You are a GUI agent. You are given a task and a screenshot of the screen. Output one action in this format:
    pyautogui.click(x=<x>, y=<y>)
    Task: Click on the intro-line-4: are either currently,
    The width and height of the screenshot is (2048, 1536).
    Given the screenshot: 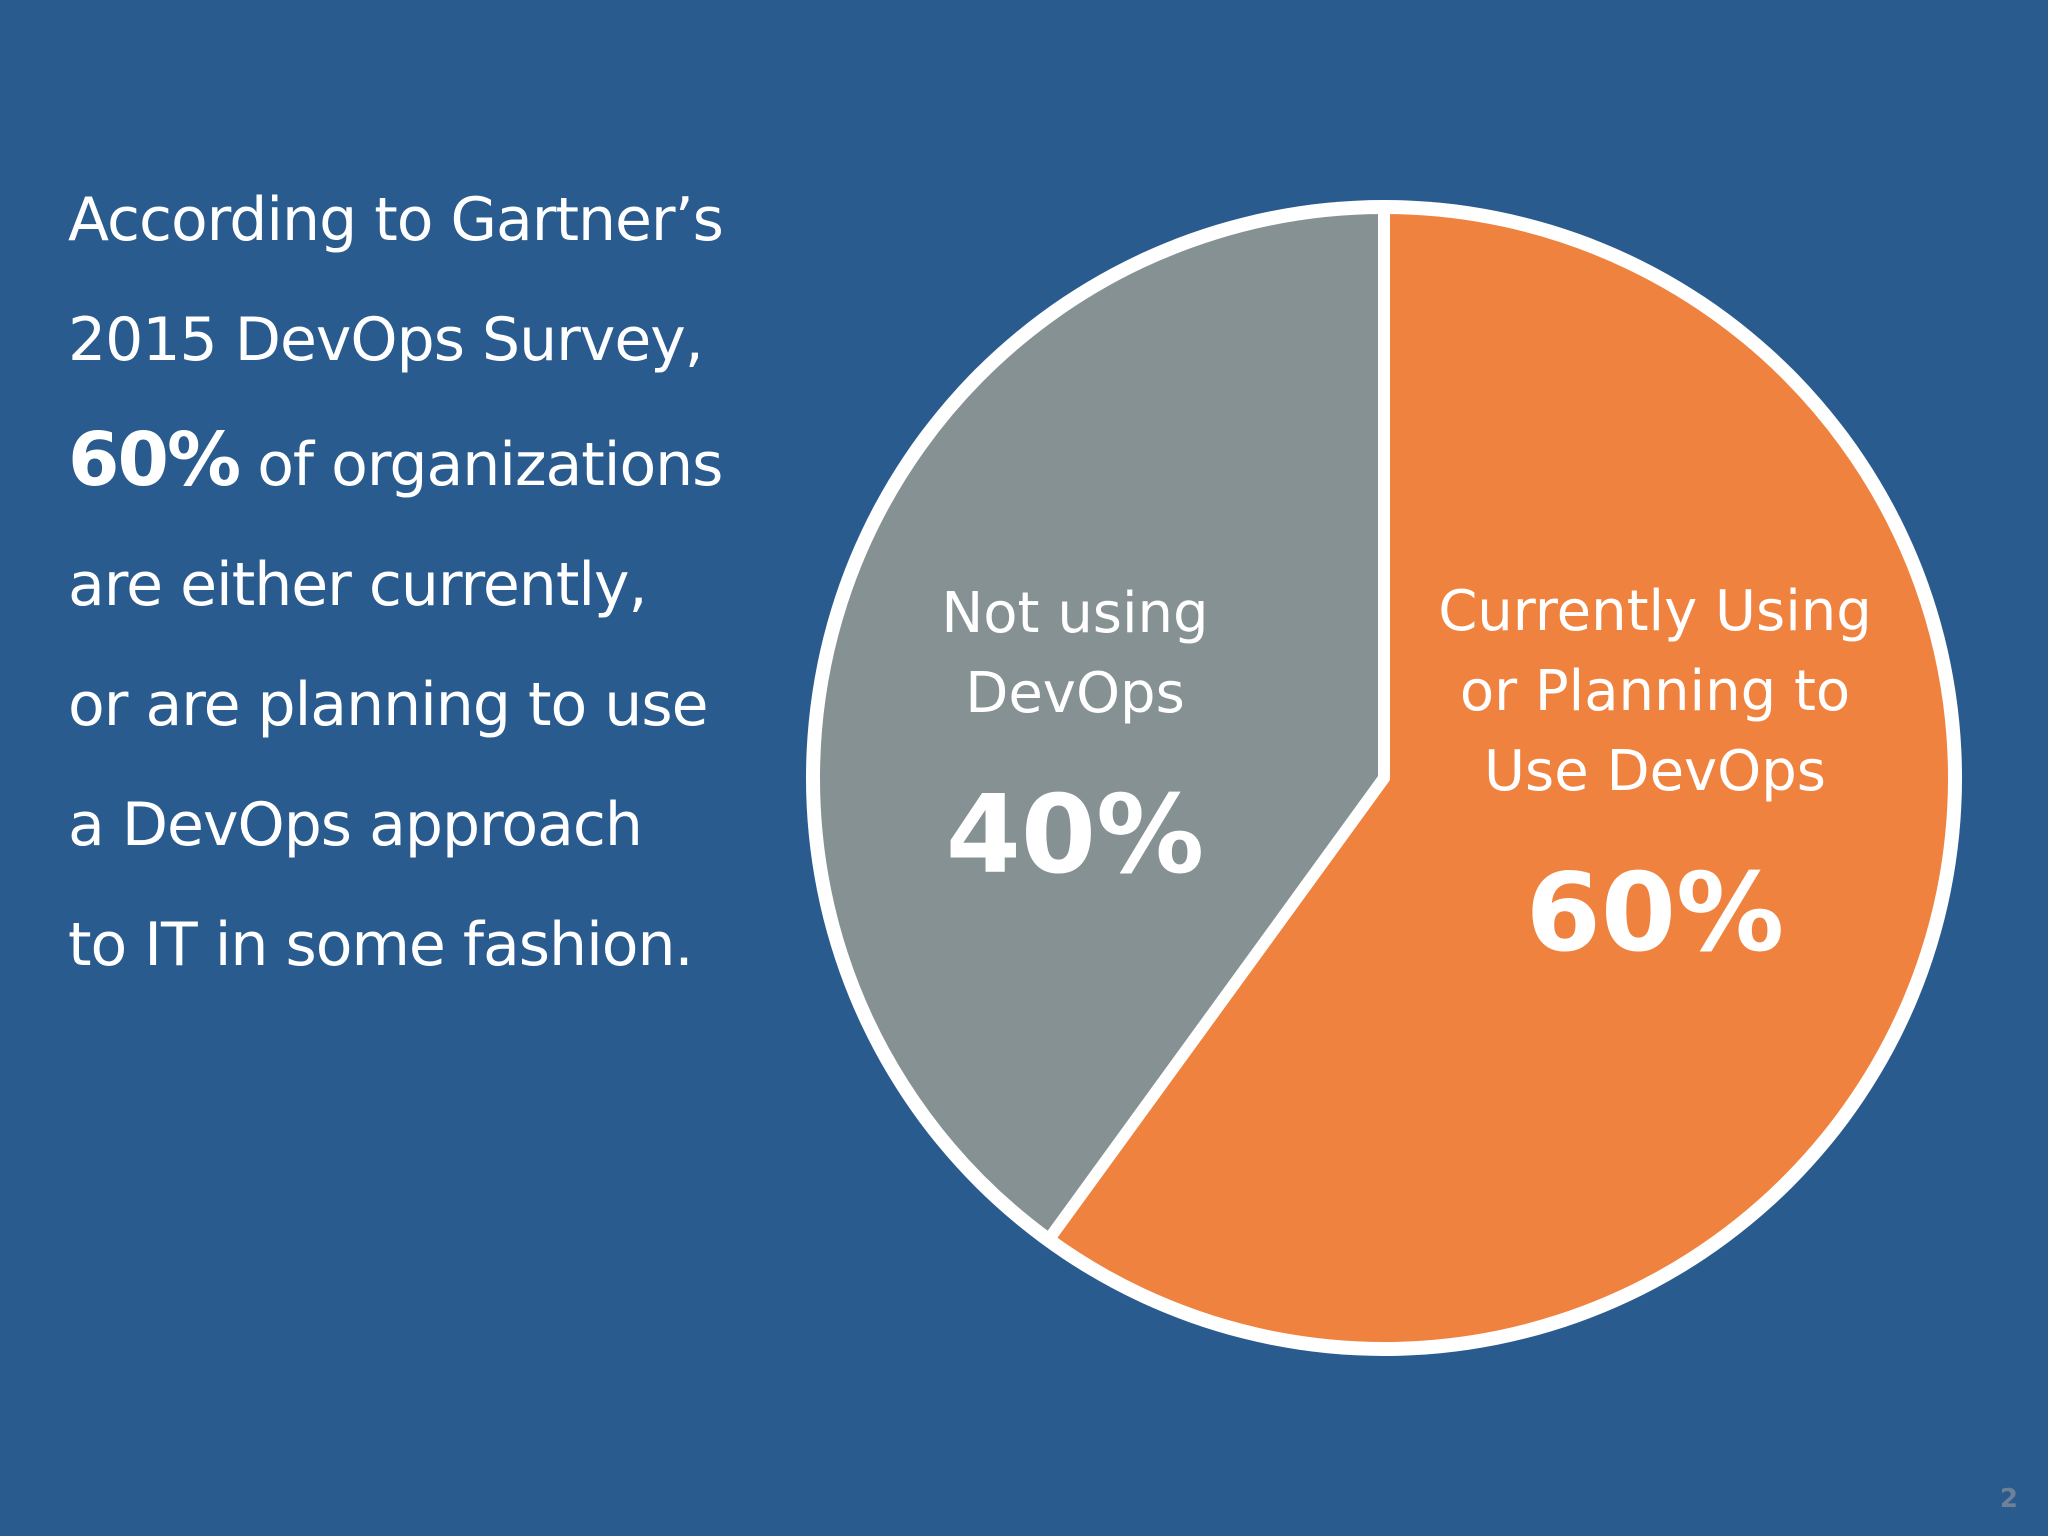 What is the action you would take?
    pyautogui.click(x=358, y=585)
    